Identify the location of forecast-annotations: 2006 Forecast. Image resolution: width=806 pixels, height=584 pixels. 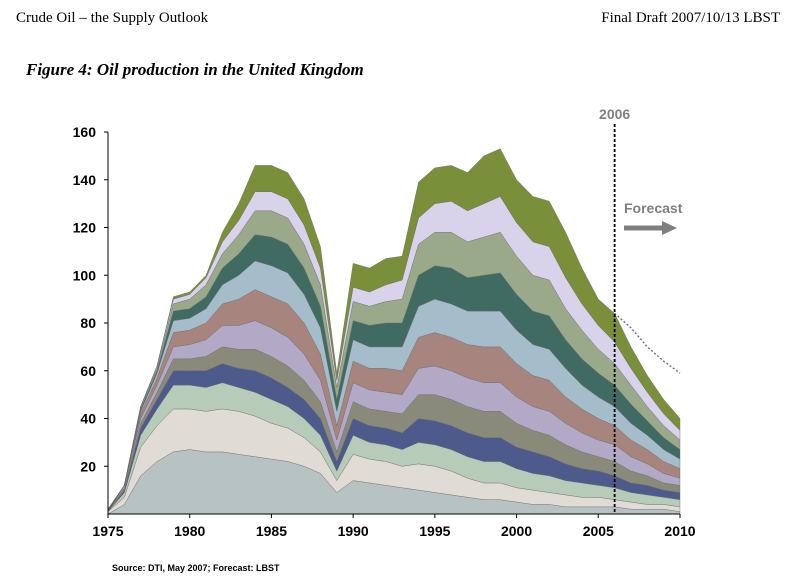
(641, 310).